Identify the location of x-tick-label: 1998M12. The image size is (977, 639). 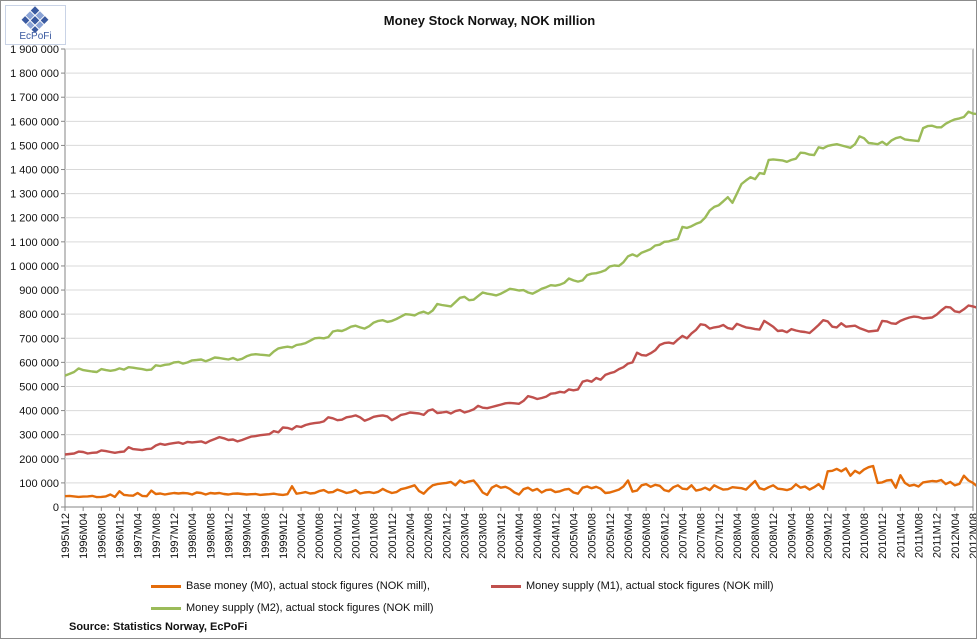
(229, 536).